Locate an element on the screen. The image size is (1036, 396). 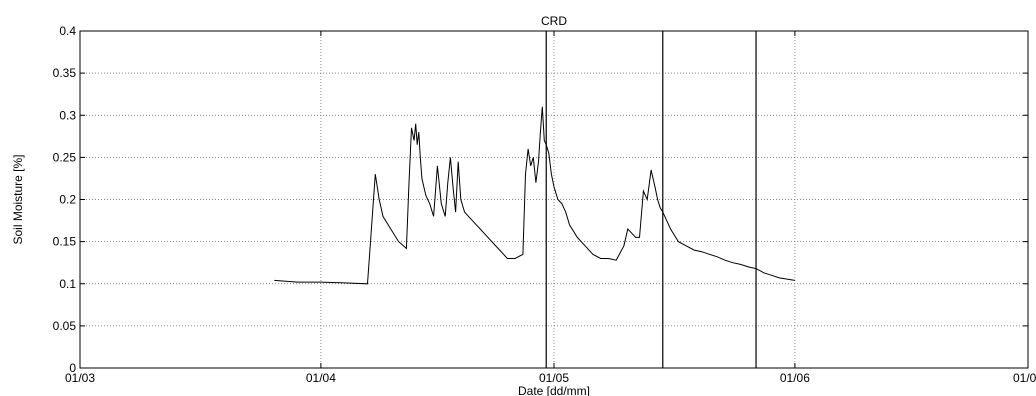
x-axis-label: Date [dd/mm] is located at coordinates (554, 390).